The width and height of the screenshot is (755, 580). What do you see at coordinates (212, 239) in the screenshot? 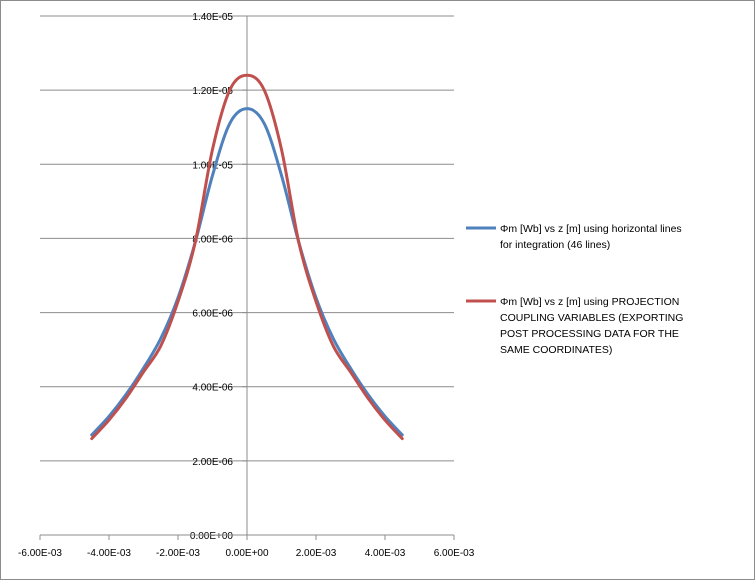
I see `y-tick-label: 8.00E-06` at bounding box center [212, 239].